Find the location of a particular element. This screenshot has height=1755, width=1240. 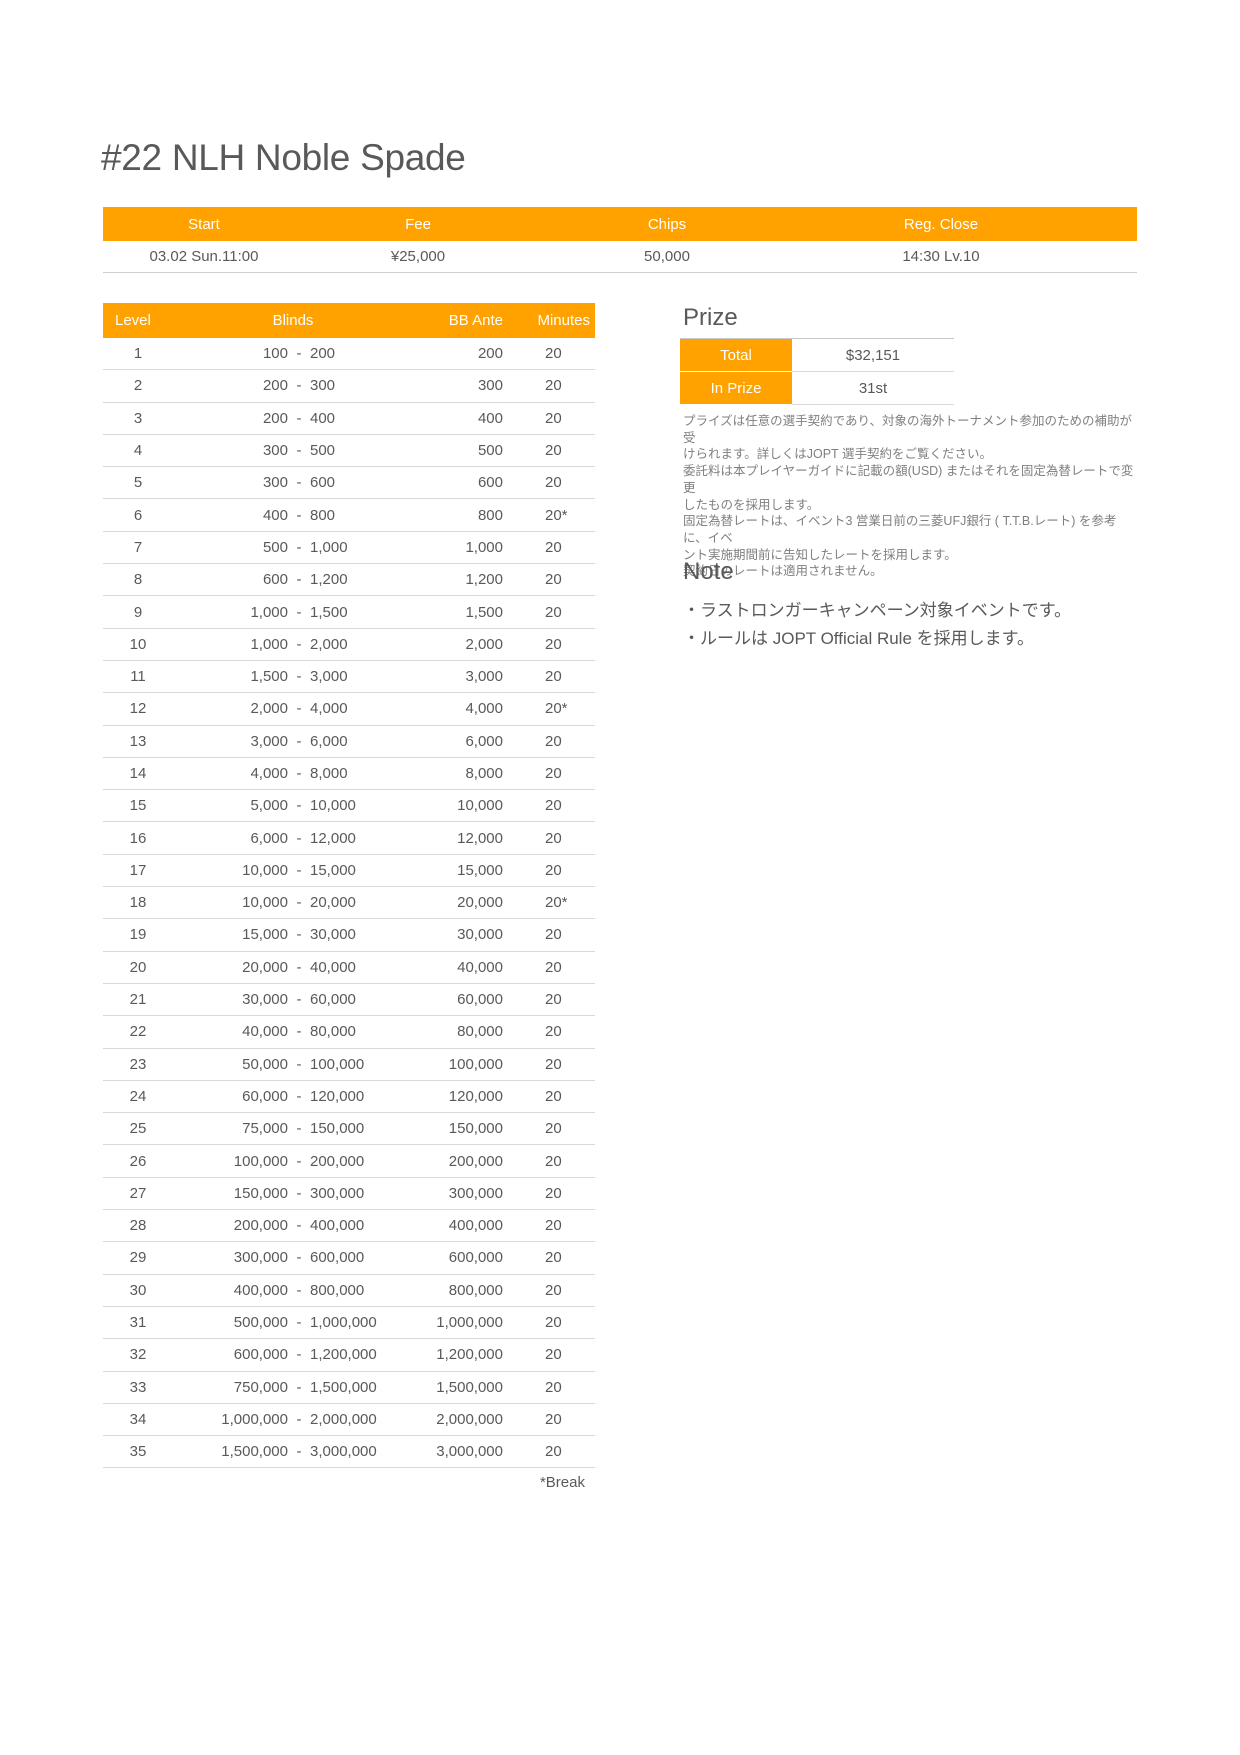

big-blind-cell: 1,500,000 is located at coordinates (343, 1387).